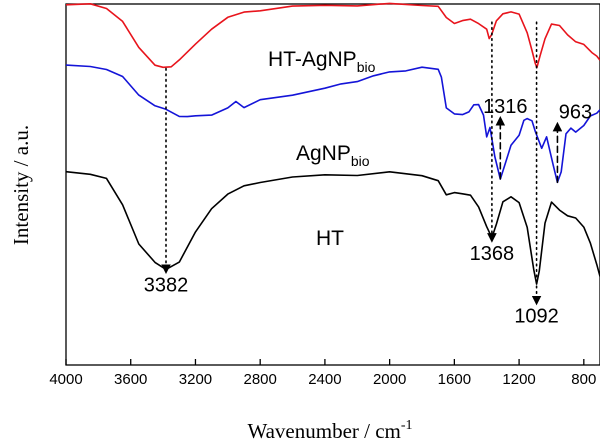  I want to click on x-tick-label-1200: 1200, so click(518, 379).